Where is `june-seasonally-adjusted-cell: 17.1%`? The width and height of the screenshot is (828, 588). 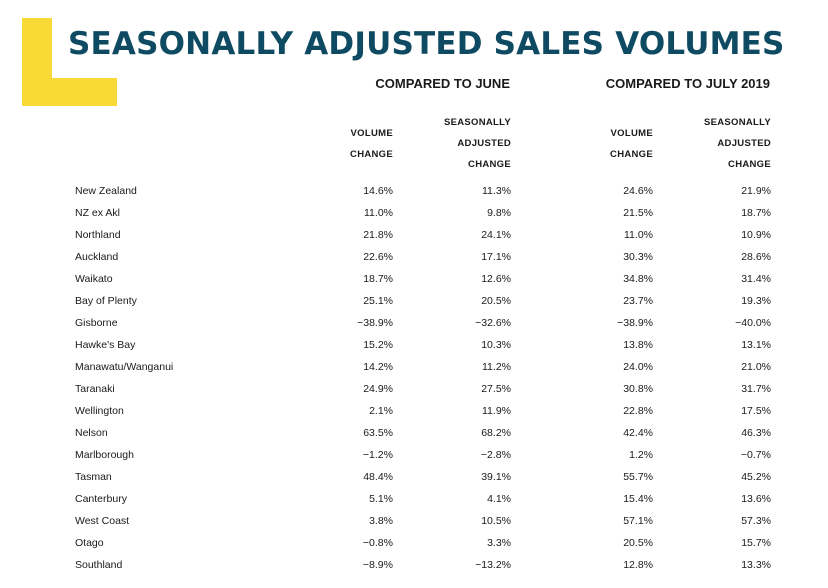 june-seasonally-adjusted-cell: 17.1% is located at coordinates (496, 257).